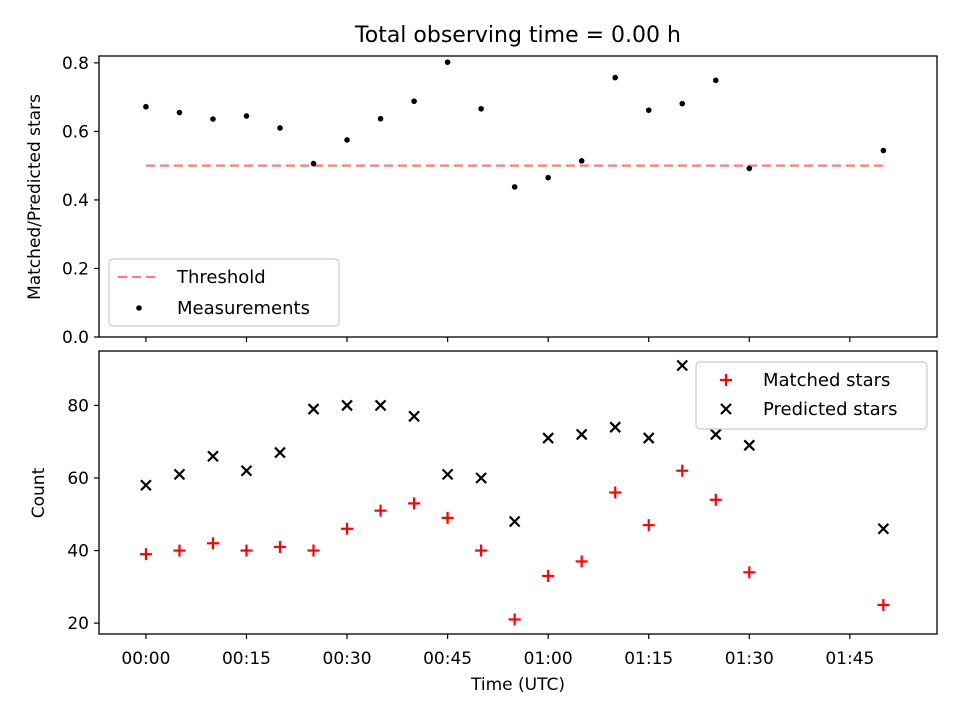 This screenshot has height=720, width=960. What do you see at coordinates (39, 492) in the screenshot?
I see `bottom-y-axis-label: Count` at bounding box center [39, 492].